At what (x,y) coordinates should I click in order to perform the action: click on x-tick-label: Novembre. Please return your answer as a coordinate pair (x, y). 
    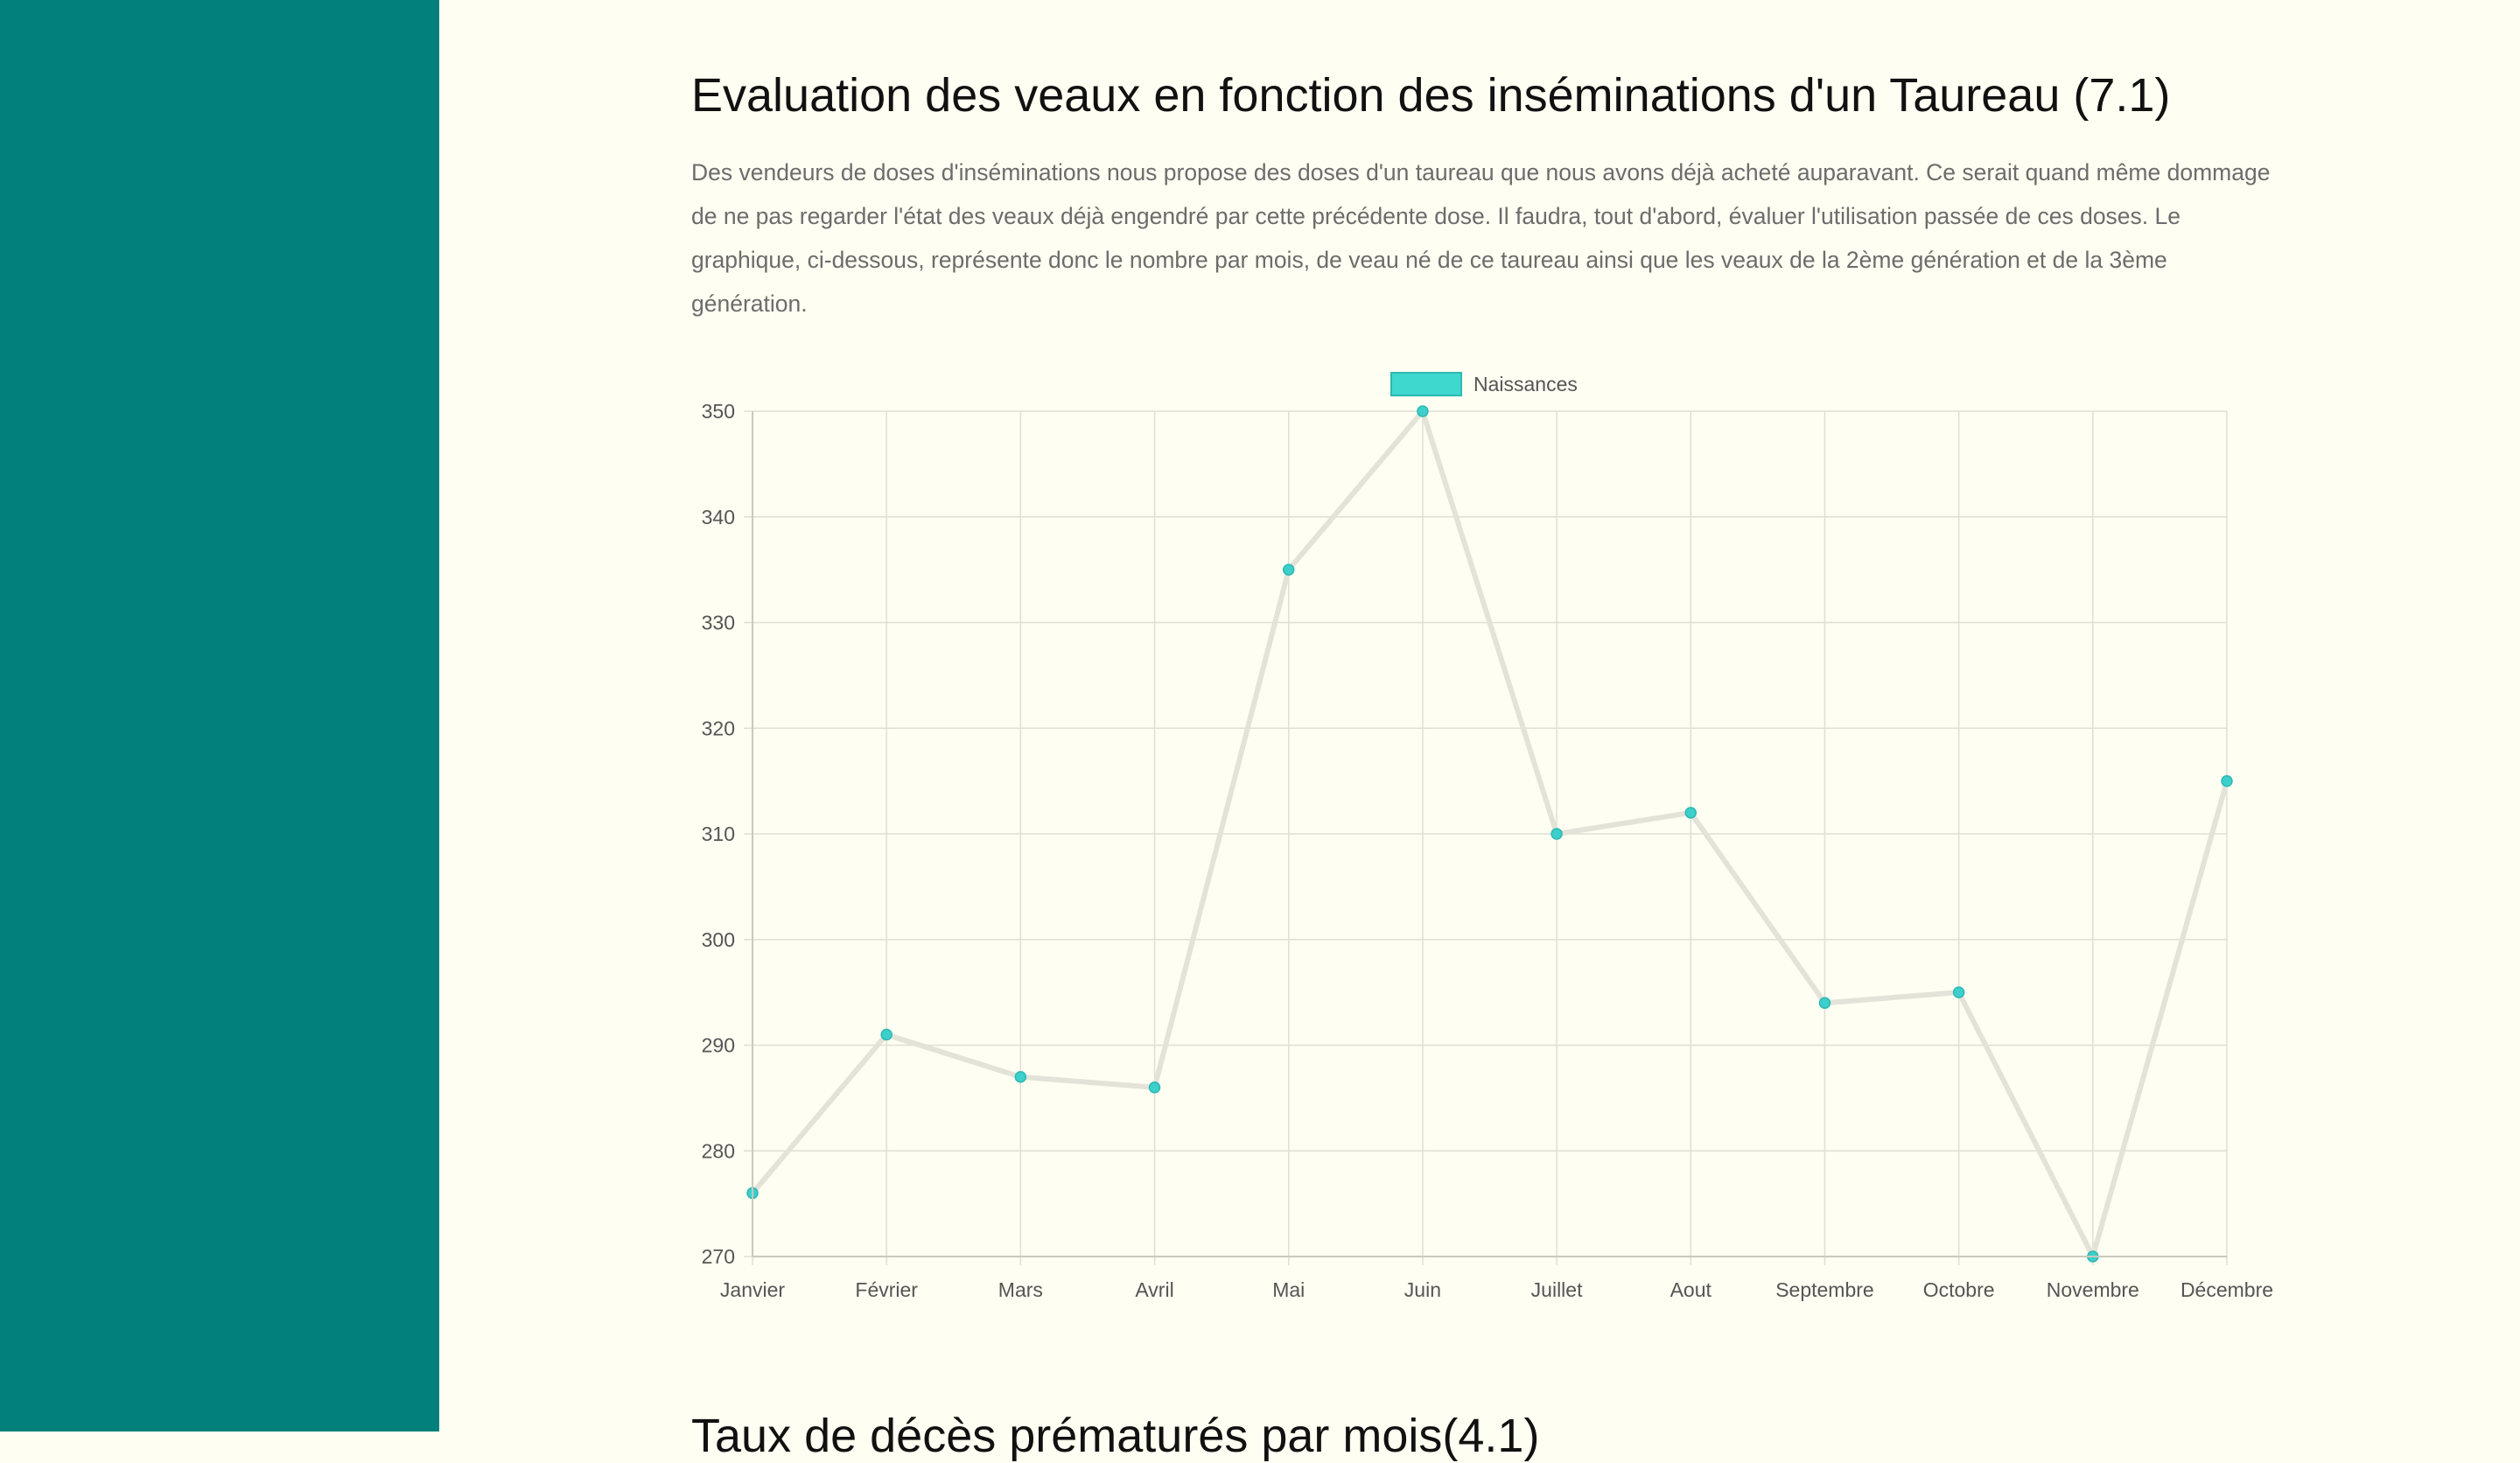
    Looking at the image, I should click on (2093, 1289).